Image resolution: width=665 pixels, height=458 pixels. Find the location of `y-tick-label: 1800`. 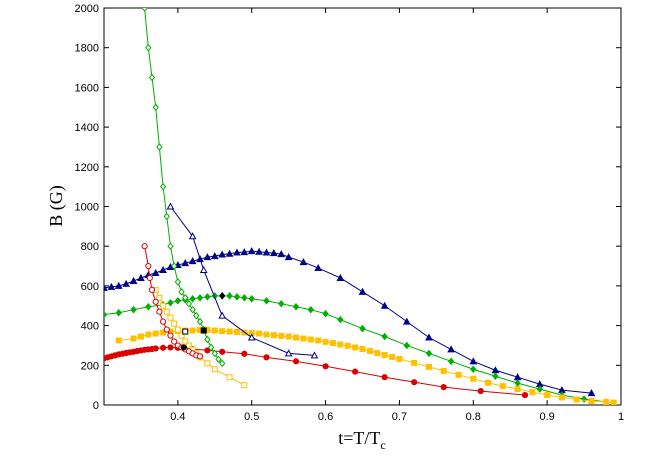

y-tick-label: 1800 is located at coordinates (87, 49).